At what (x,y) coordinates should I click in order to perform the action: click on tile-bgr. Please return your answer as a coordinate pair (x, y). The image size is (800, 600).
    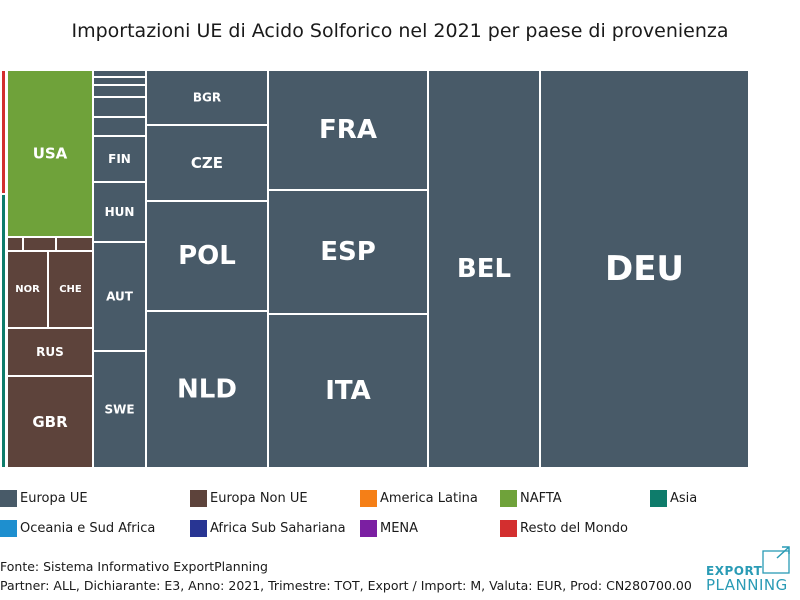
    Looking at the image, I should click on (207, 97).